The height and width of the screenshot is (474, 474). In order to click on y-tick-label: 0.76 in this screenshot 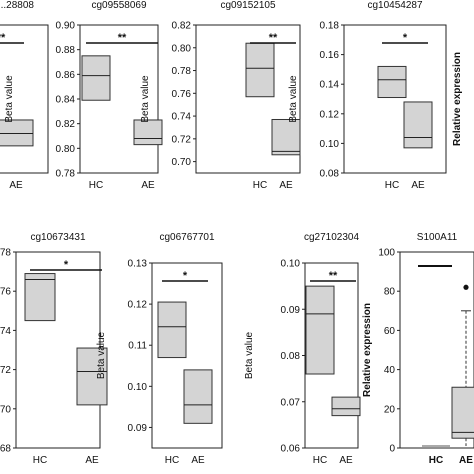, I will do `click(182, 94)`.